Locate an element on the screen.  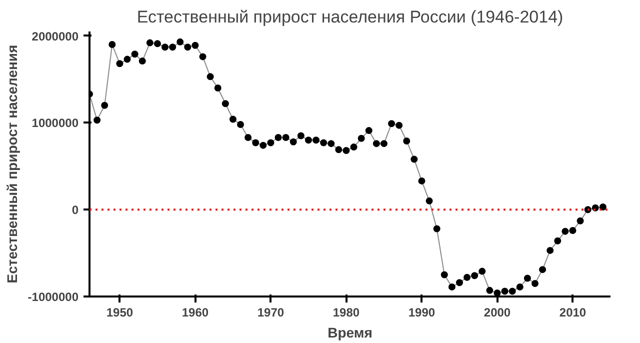
x-tick-label: 1950 is located at coordinates (120, 313).